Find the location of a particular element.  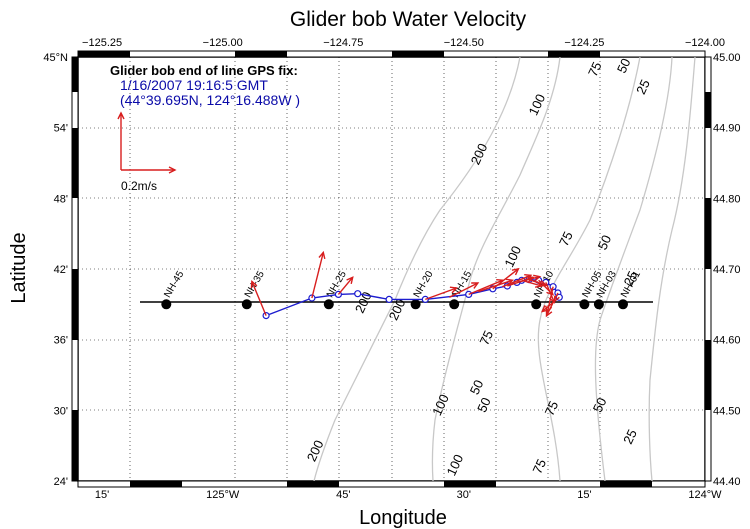

left-tick-label: 36' is located at coordinates (61, 341).